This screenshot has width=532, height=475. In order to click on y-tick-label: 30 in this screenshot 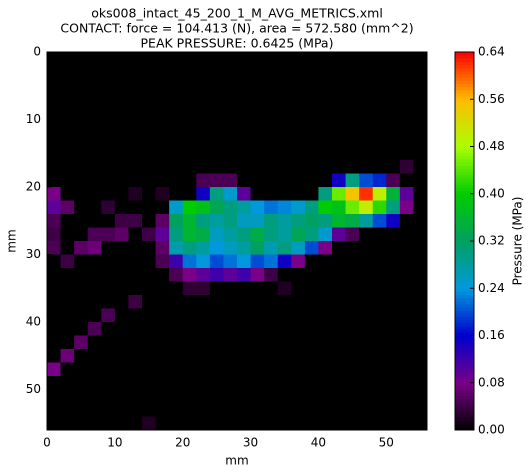, I will do `click(33, 254)`.